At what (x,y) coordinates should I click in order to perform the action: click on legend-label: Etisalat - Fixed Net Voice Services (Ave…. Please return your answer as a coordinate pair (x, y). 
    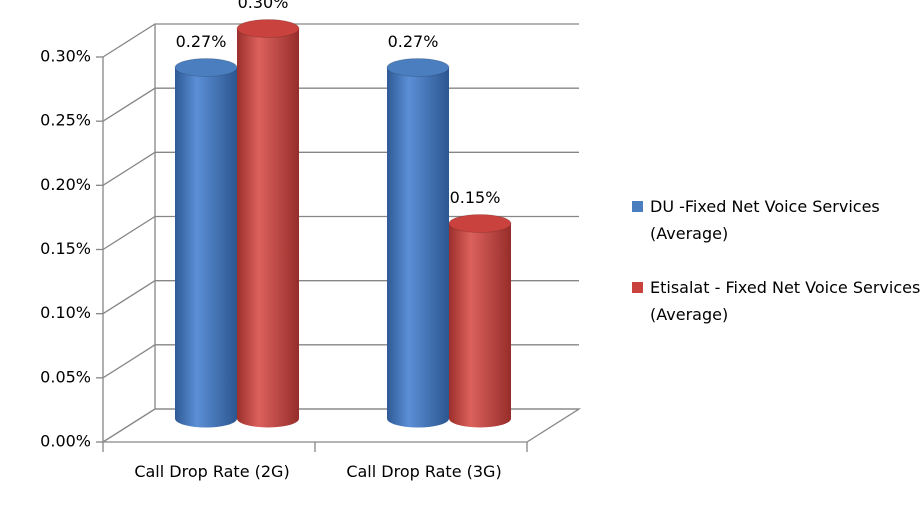
    Looking at the image, I should click on (785, 301).